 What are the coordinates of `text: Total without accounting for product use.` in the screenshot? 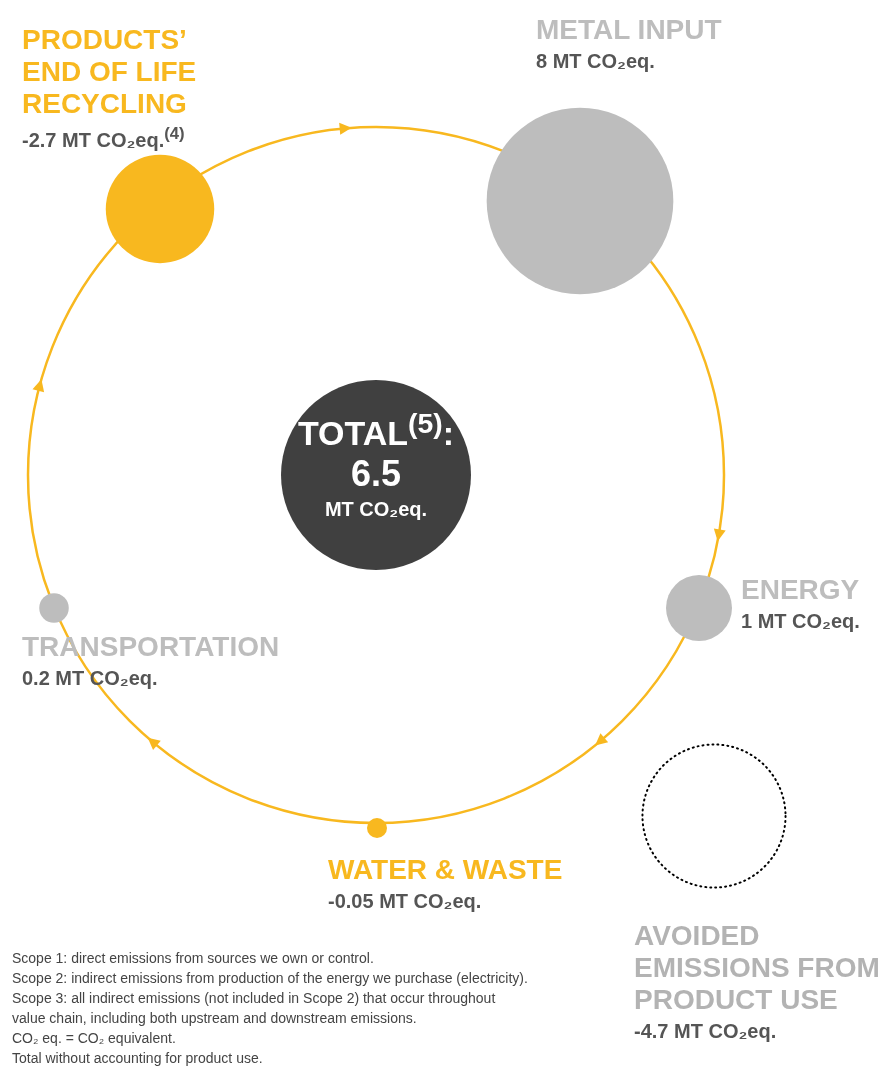 It's located at (138, 1058).